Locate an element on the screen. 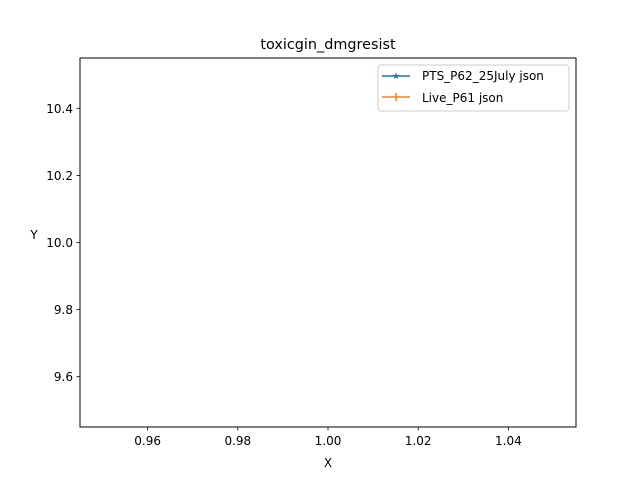  chart-title: toxicgin_dmgresist is located at coordinates (328, 45).